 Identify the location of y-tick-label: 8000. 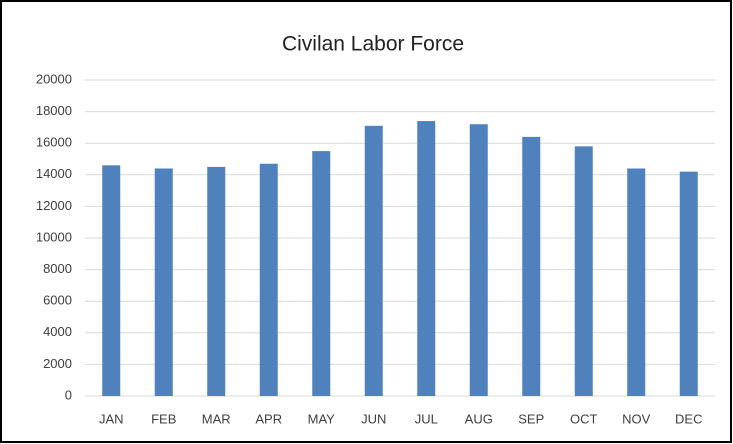
(57, 268).